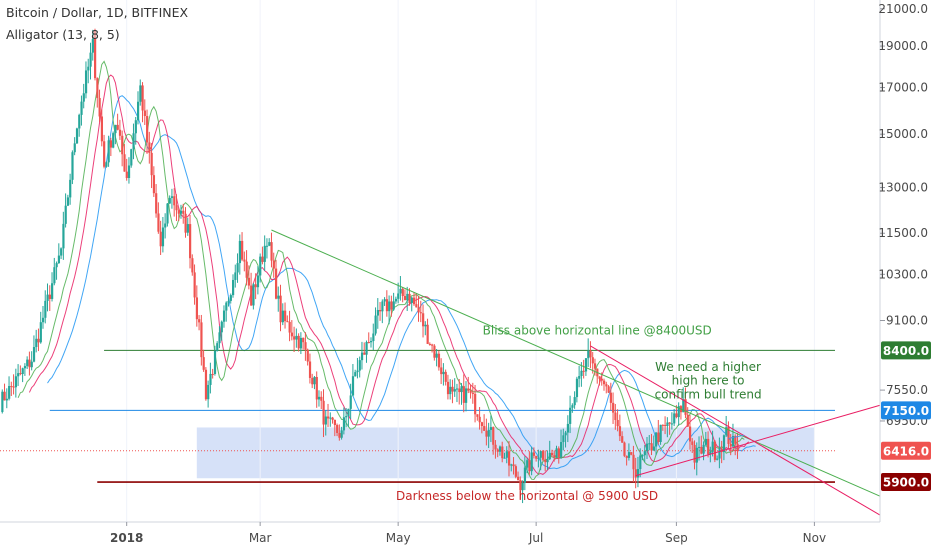 This screenshot has width=932, height=550. Describe the element at coordinates (906, 450) in the screenshot. I see `price-label-badge` at that location.